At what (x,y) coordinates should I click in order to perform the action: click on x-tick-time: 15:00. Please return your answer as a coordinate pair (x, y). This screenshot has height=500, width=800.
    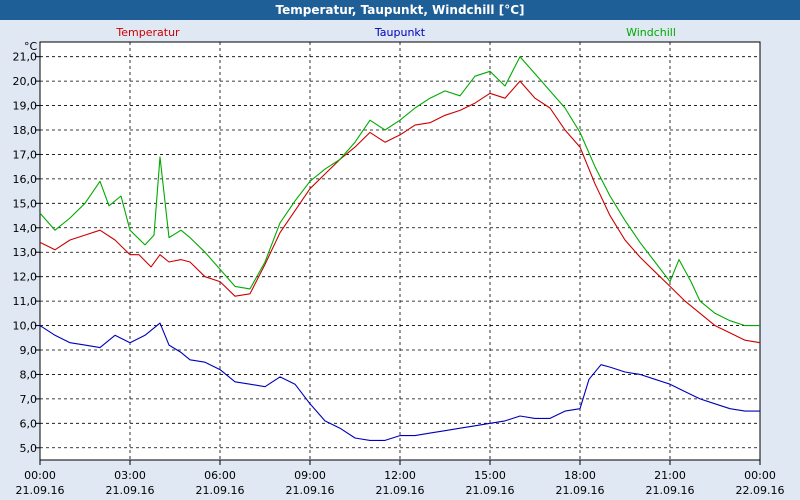
    Looking at the image, I should click on (490, 475).